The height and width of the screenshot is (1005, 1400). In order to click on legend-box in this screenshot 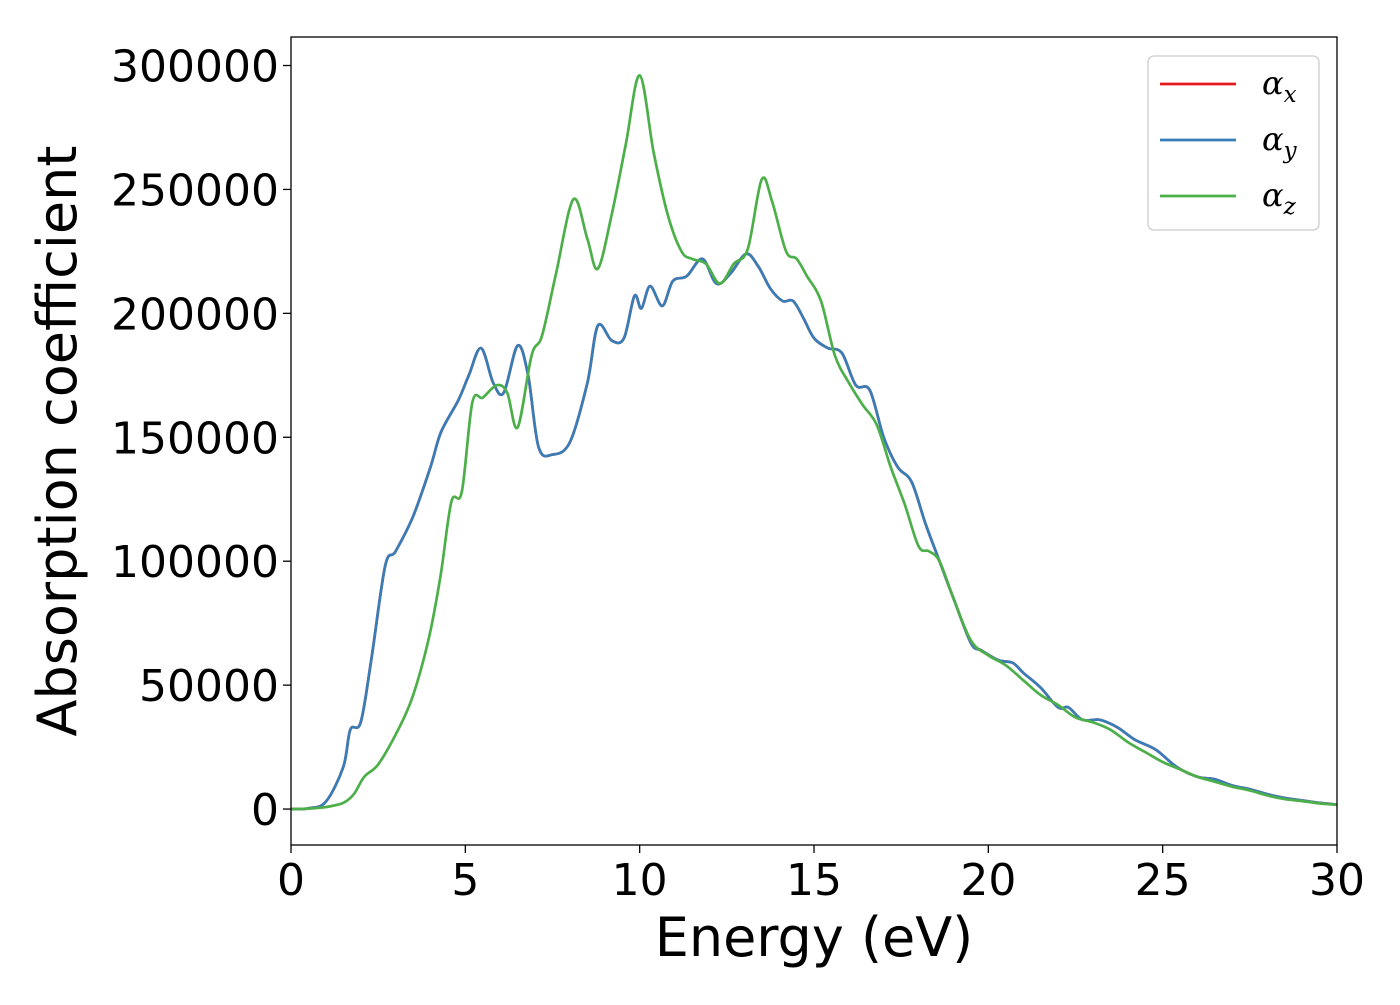, I will do `click(1233, 143)`.